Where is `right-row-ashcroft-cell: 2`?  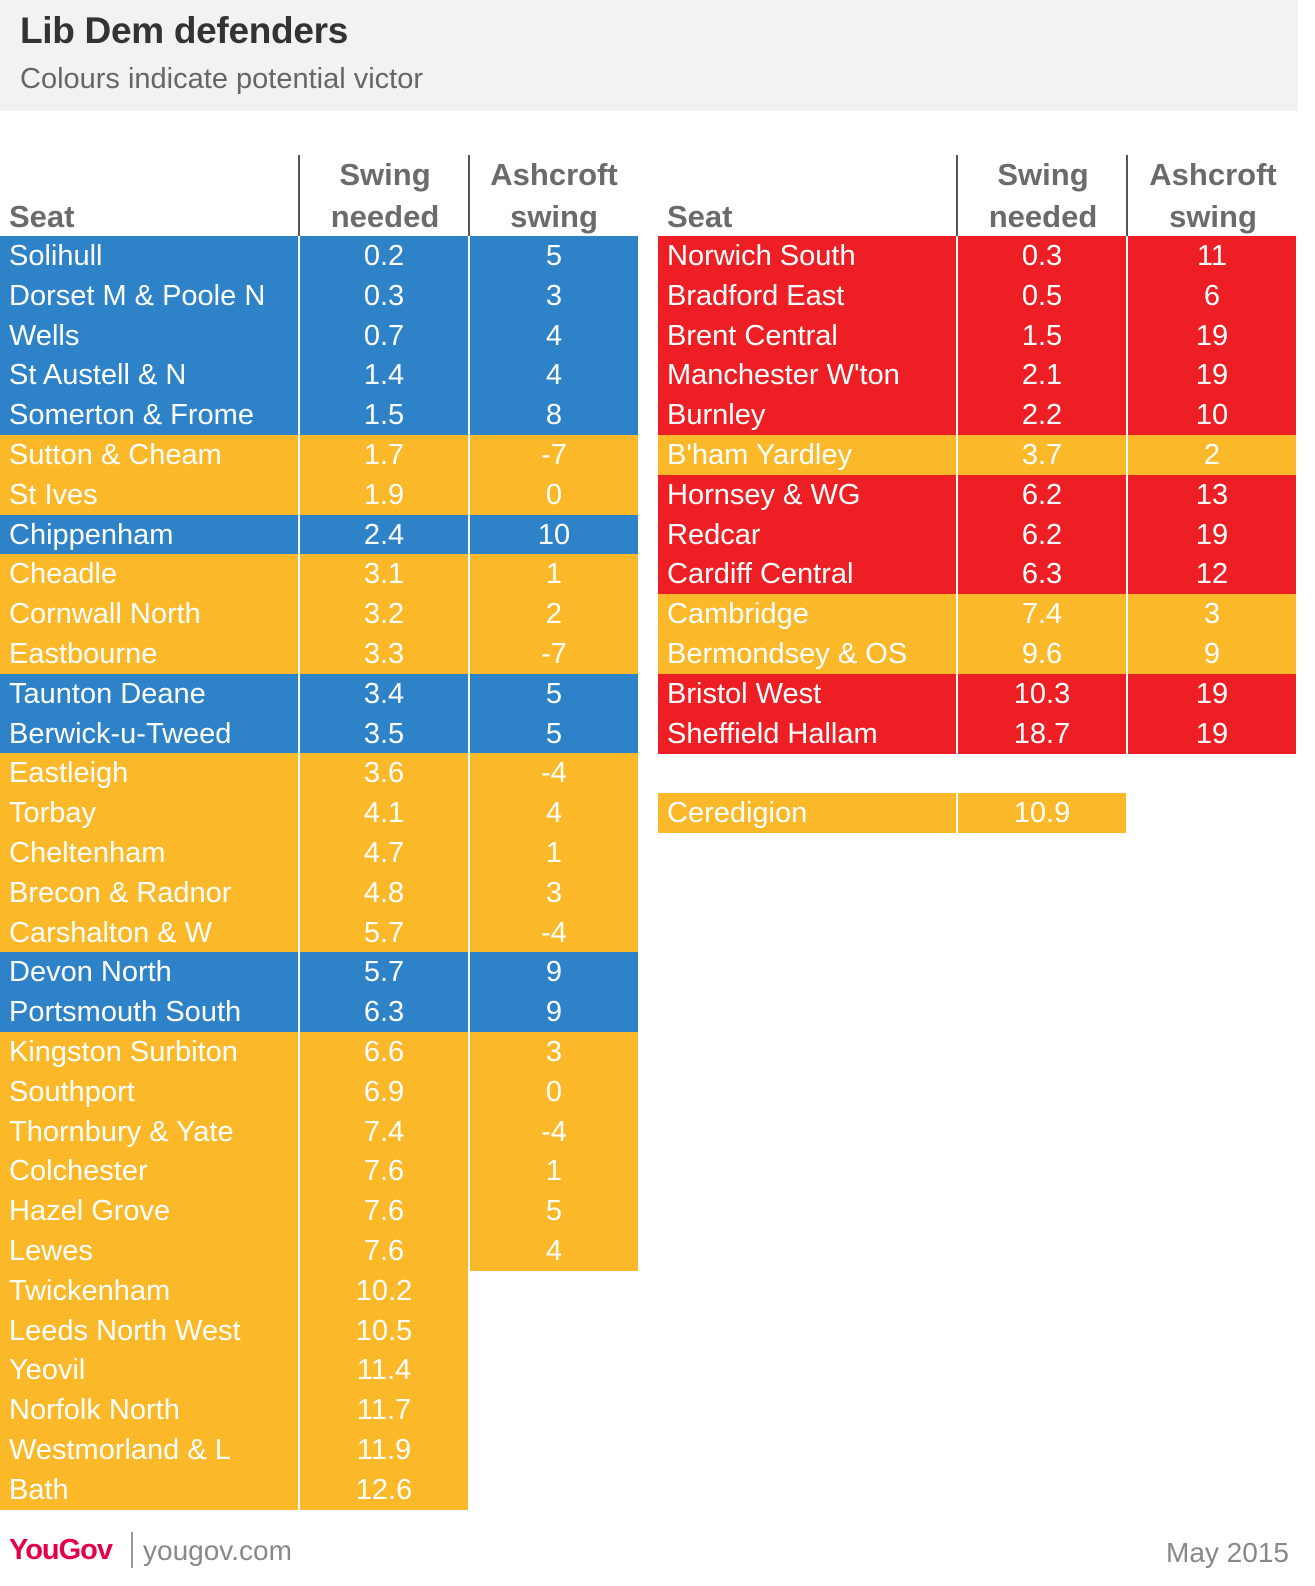 right-row-ashcroft-cell: 2 is located at coordinates (1212, 455).